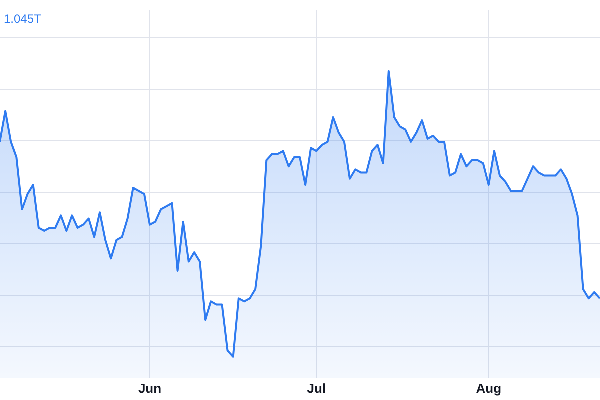 Image resolution: width=600 pixels, height=400 pixels. What do you see at coordinates (150, 388) in the screenshot?
I see `x-tick-label: Jun` at bounding box center [150, 388].